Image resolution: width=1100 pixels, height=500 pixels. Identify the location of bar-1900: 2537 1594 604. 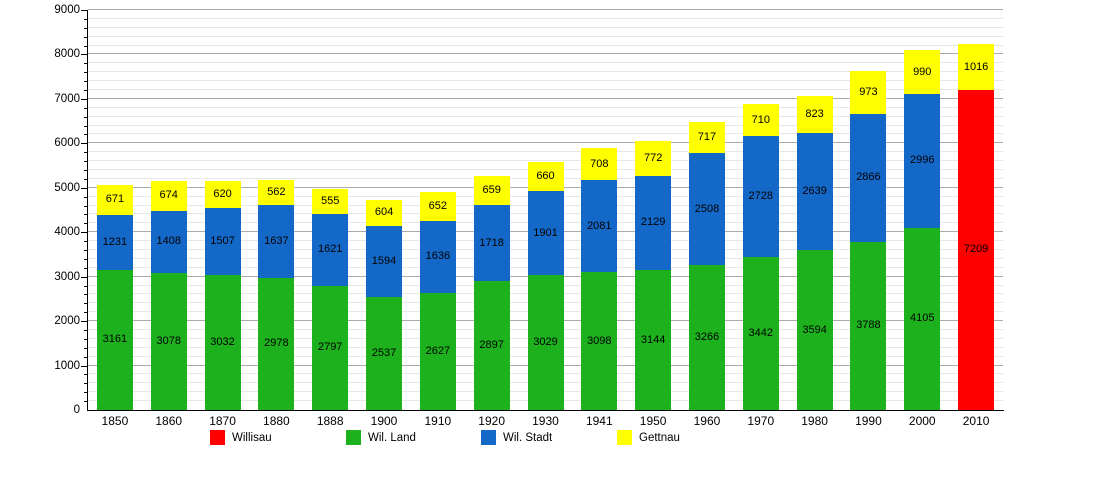
(384, 210).